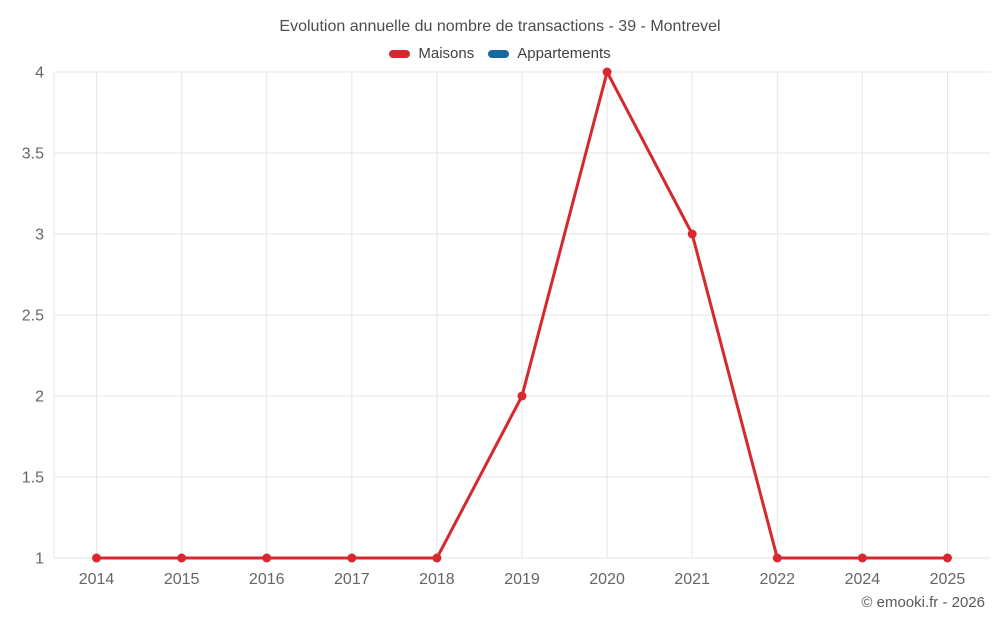  I want to click on data-point-maisons-2018, so click(437, 558).